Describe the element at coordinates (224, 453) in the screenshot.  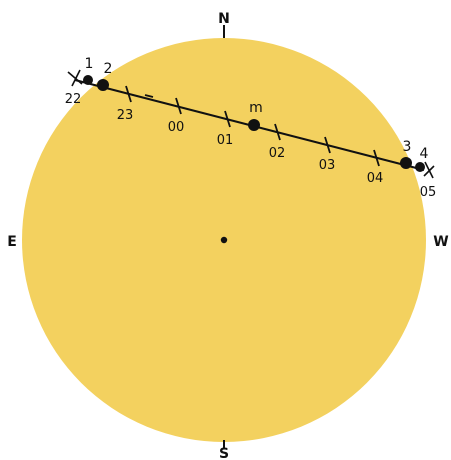
I see `compass-south: S` at that location.